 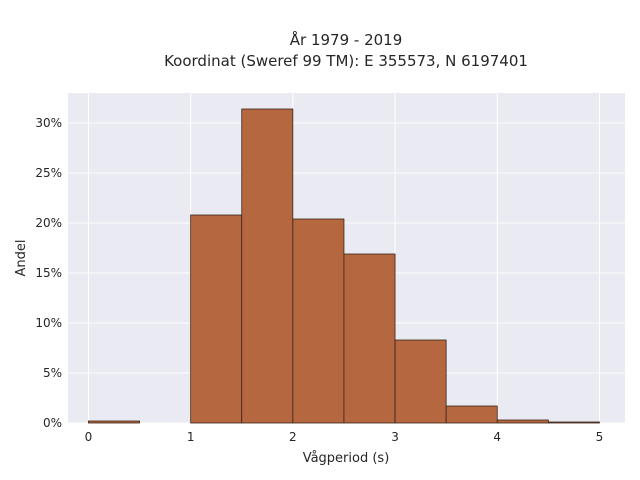 What do you see at coordinates (48, 273) in the screenshot?
I see `y-tick-label: 15%` at bounding box center [48, 273].